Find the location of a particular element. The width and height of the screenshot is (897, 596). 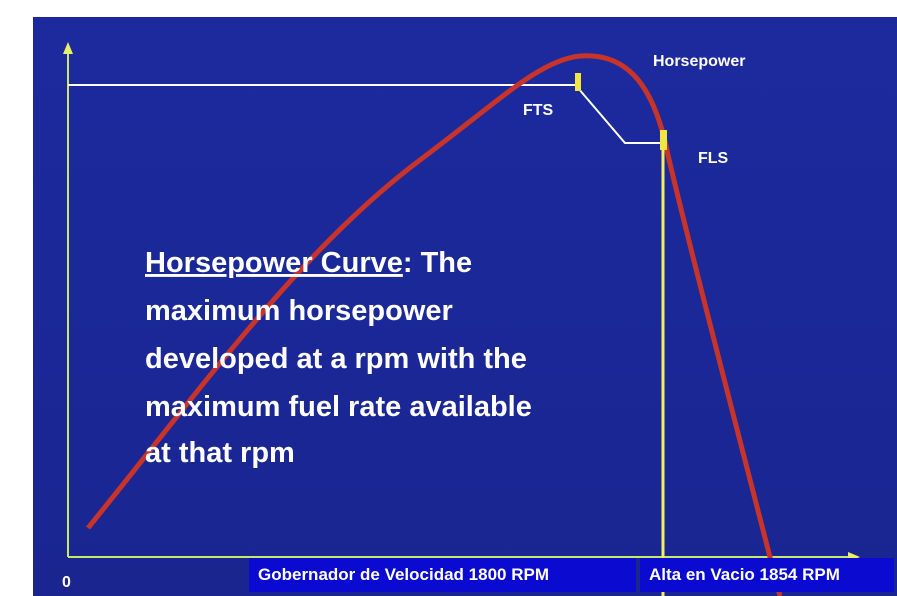

description-line: at that rpm is located at coordinates (220, 453).